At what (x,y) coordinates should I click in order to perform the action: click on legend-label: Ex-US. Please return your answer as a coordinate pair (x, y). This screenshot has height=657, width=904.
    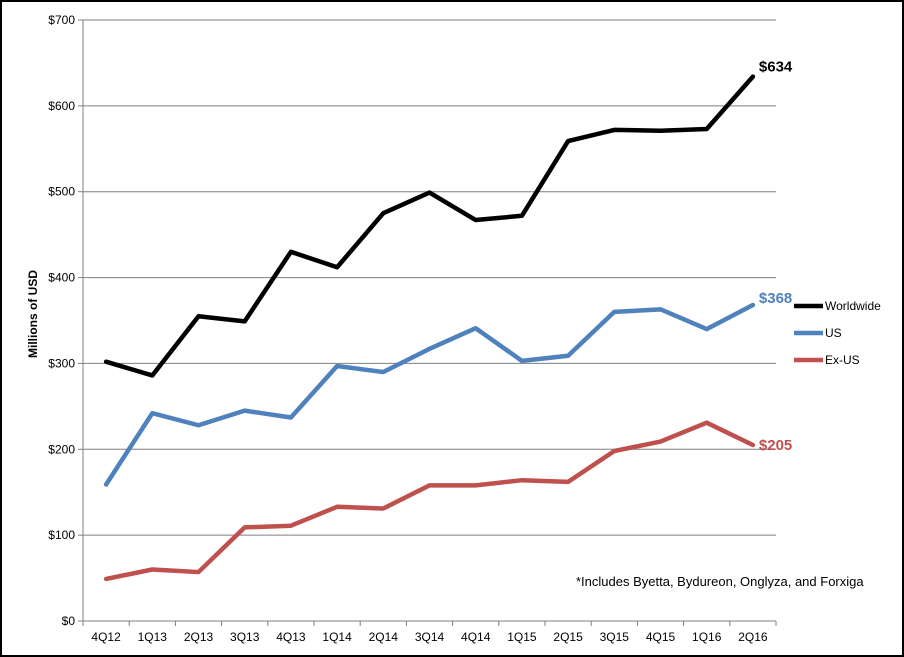
    Looking at the image, I should click on (842, 360).